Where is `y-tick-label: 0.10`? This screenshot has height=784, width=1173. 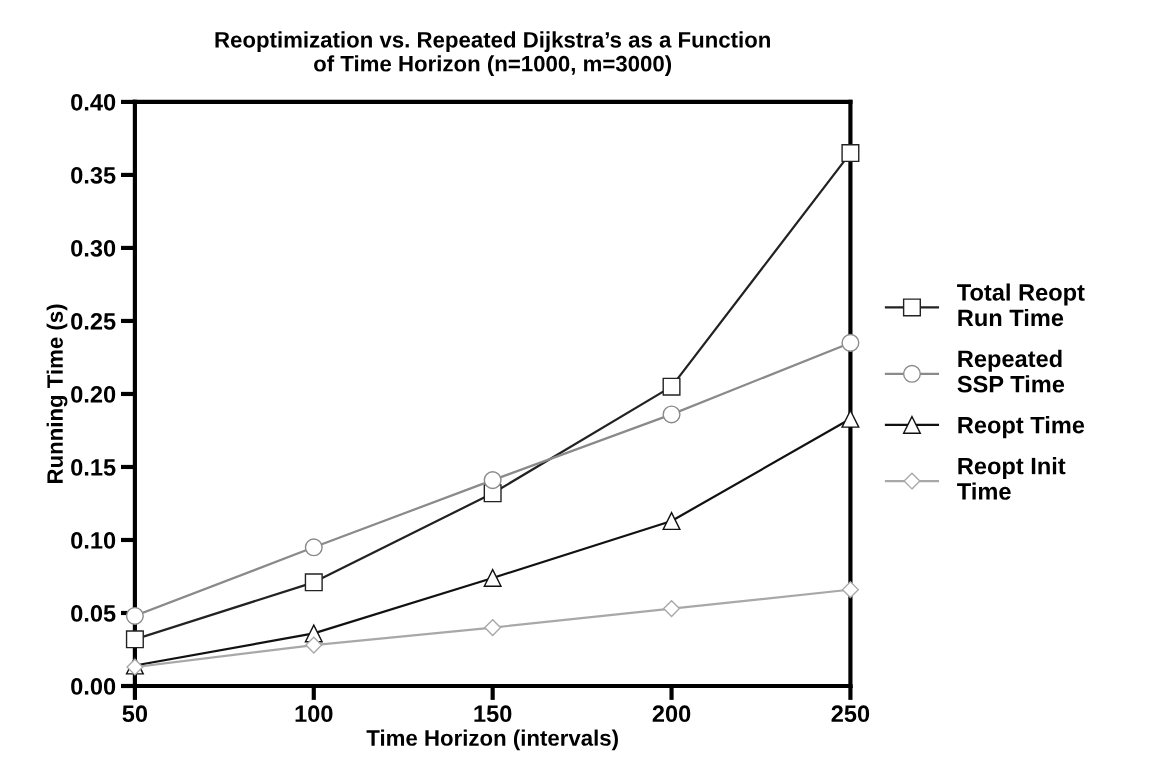 y-tick-label: 0.10 is located at coordinates (93, 540).